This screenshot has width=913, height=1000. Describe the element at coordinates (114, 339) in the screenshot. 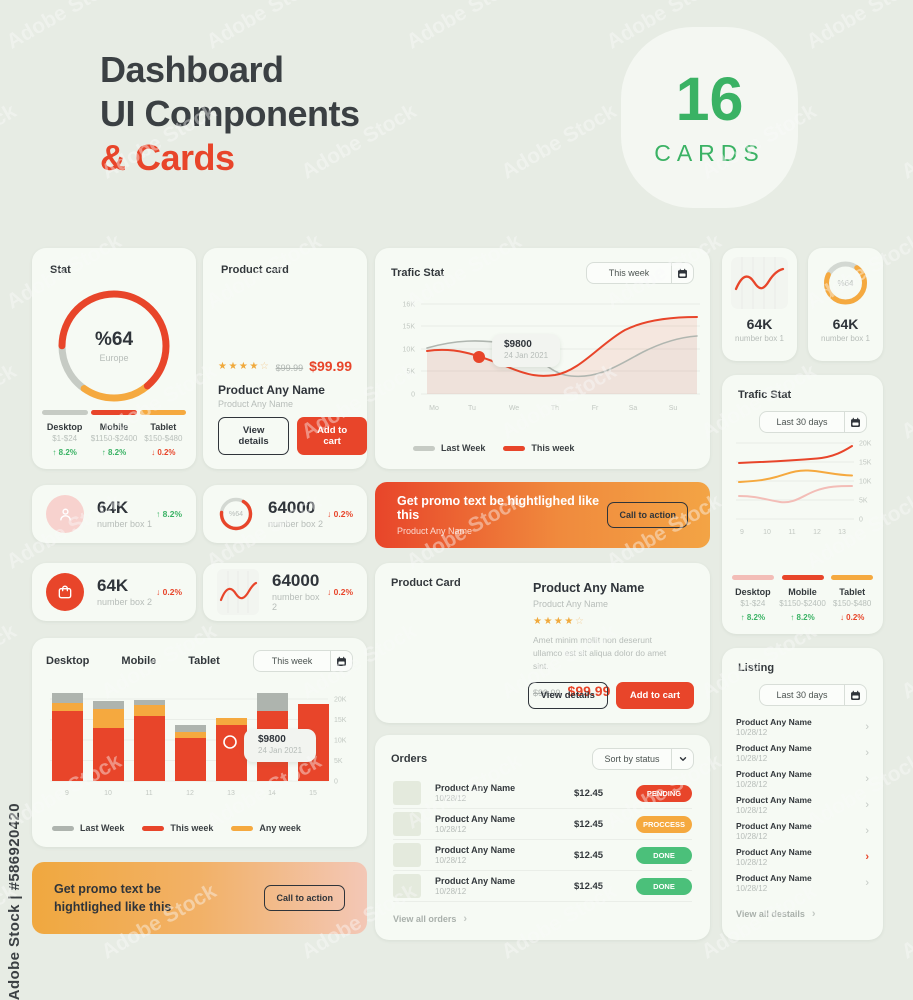

I see `stat-center-value: %64` at that location.